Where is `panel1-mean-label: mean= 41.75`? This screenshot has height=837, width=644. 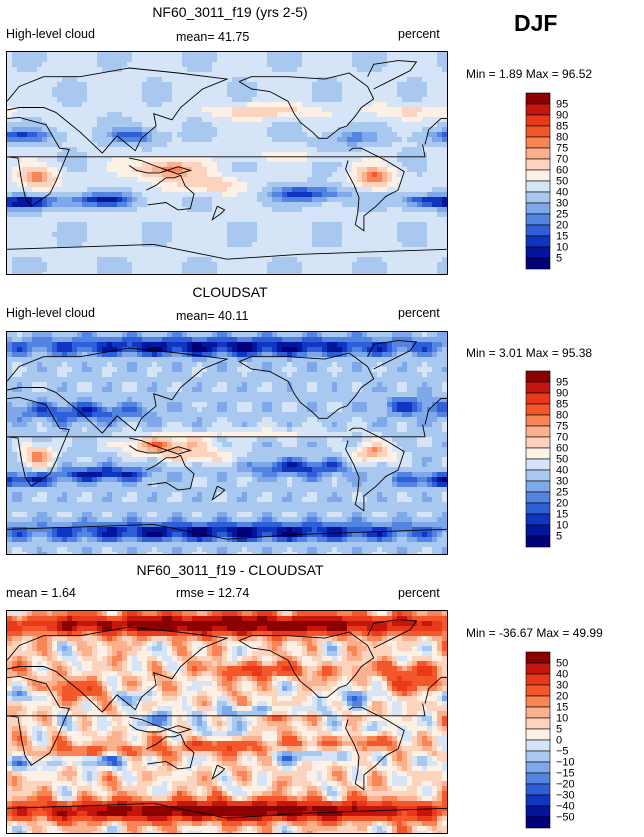
panel1-mean-label: mean= 41.75 is located at coordinates (213, 37).